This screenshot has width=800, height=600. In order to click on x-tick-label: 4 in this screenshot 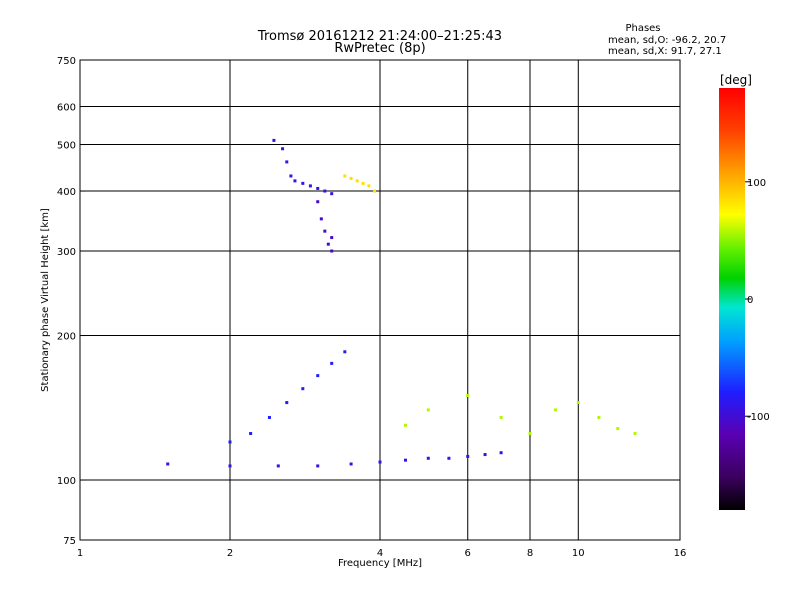, I will do `click(380, 553)`.